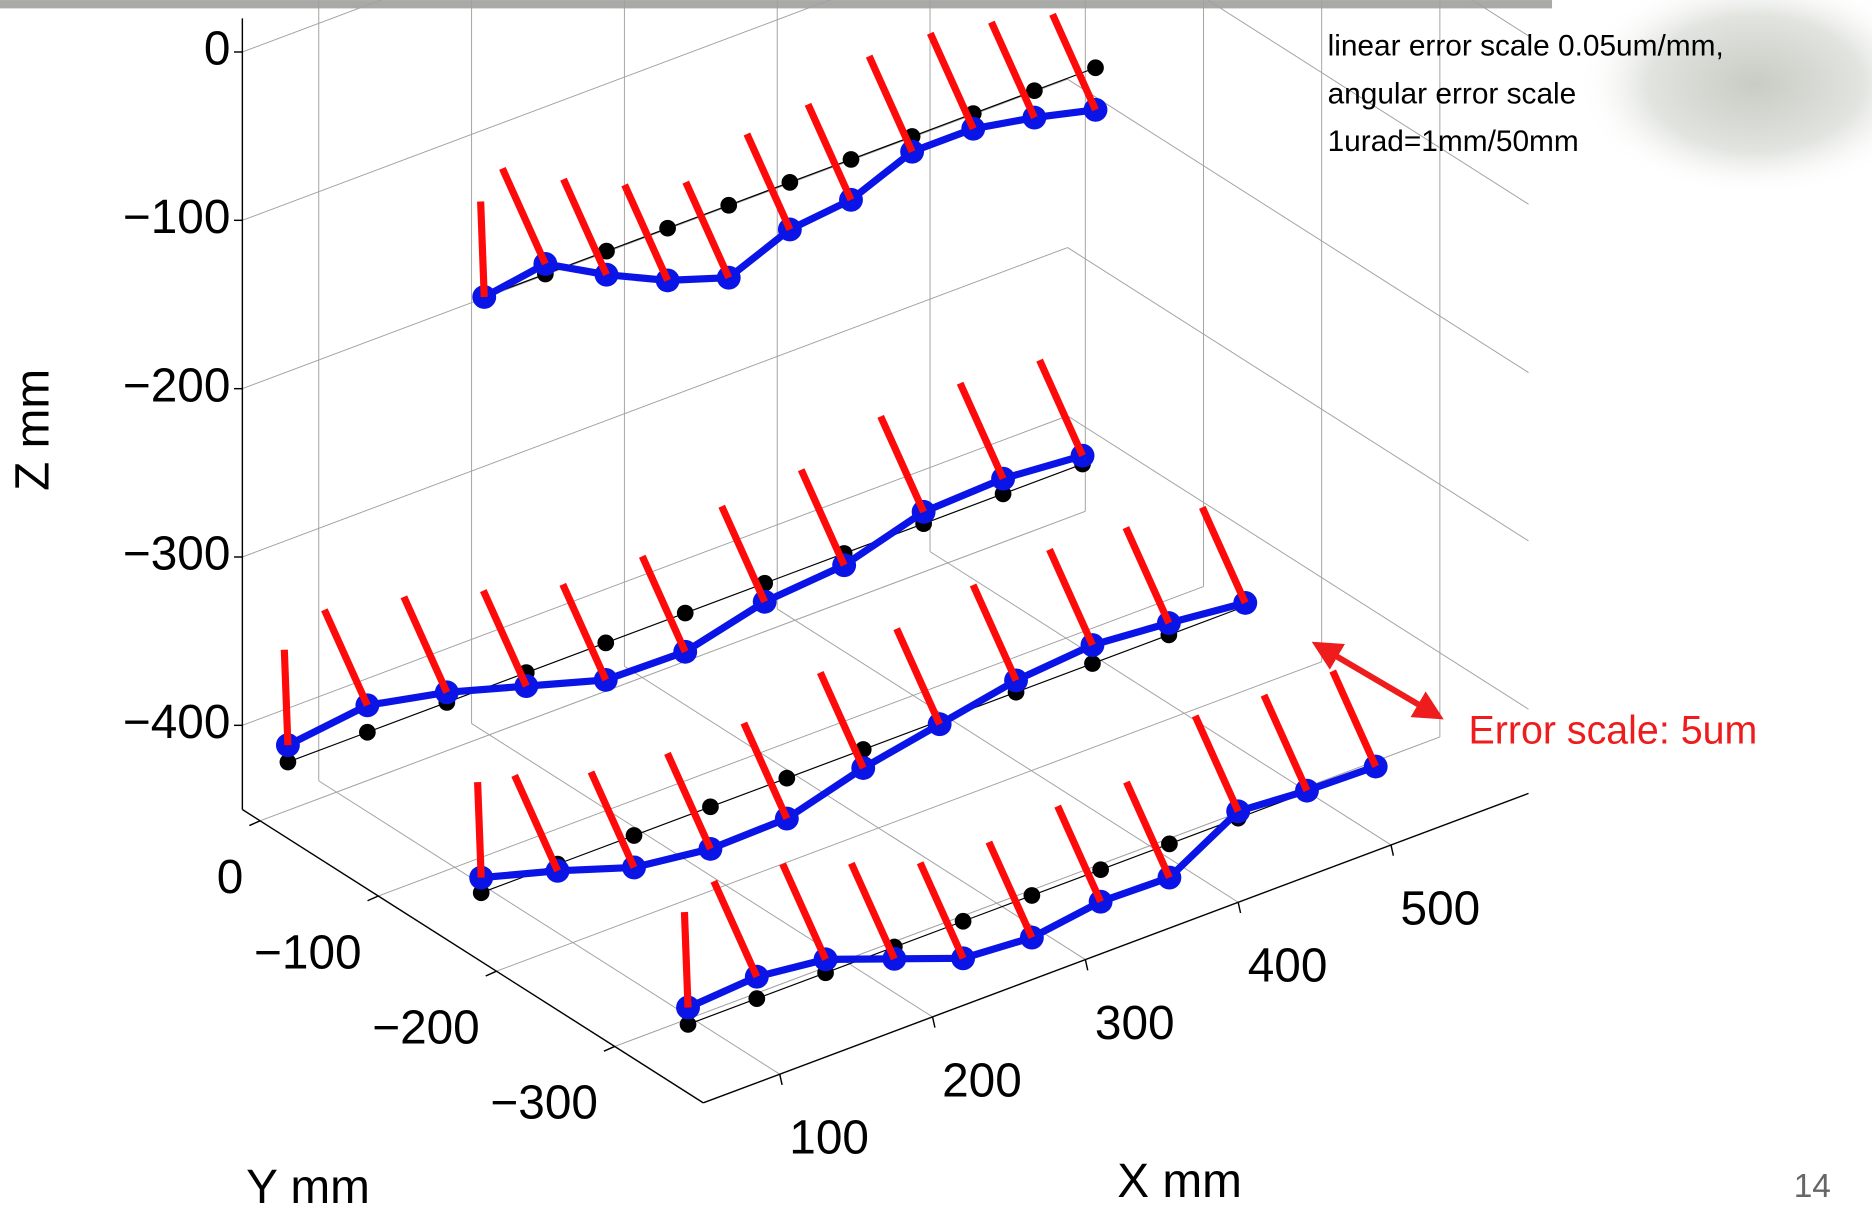  What do you see at coordinates (1723, 99) in the screenshot?
I see `background-decoration` at bounding box center [1723, 99].